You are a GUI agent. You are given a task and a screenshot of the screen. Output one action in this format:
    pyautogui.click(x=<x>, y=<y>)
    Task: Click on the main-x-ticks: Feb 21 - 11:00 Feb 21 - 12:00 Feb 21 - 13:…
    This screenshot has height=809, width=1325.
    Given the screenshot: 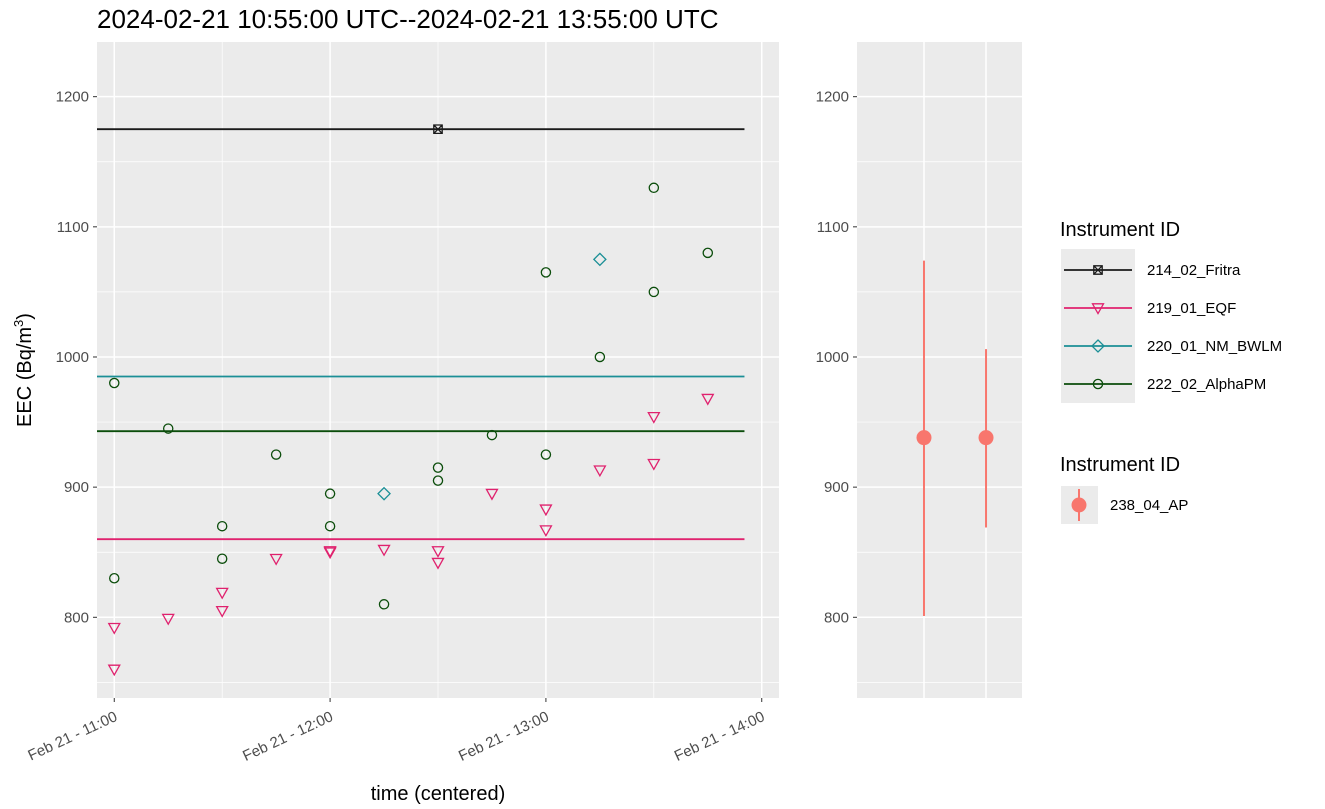 What is the action you would take?
    pyautogui.click(x=396, y=731)
    